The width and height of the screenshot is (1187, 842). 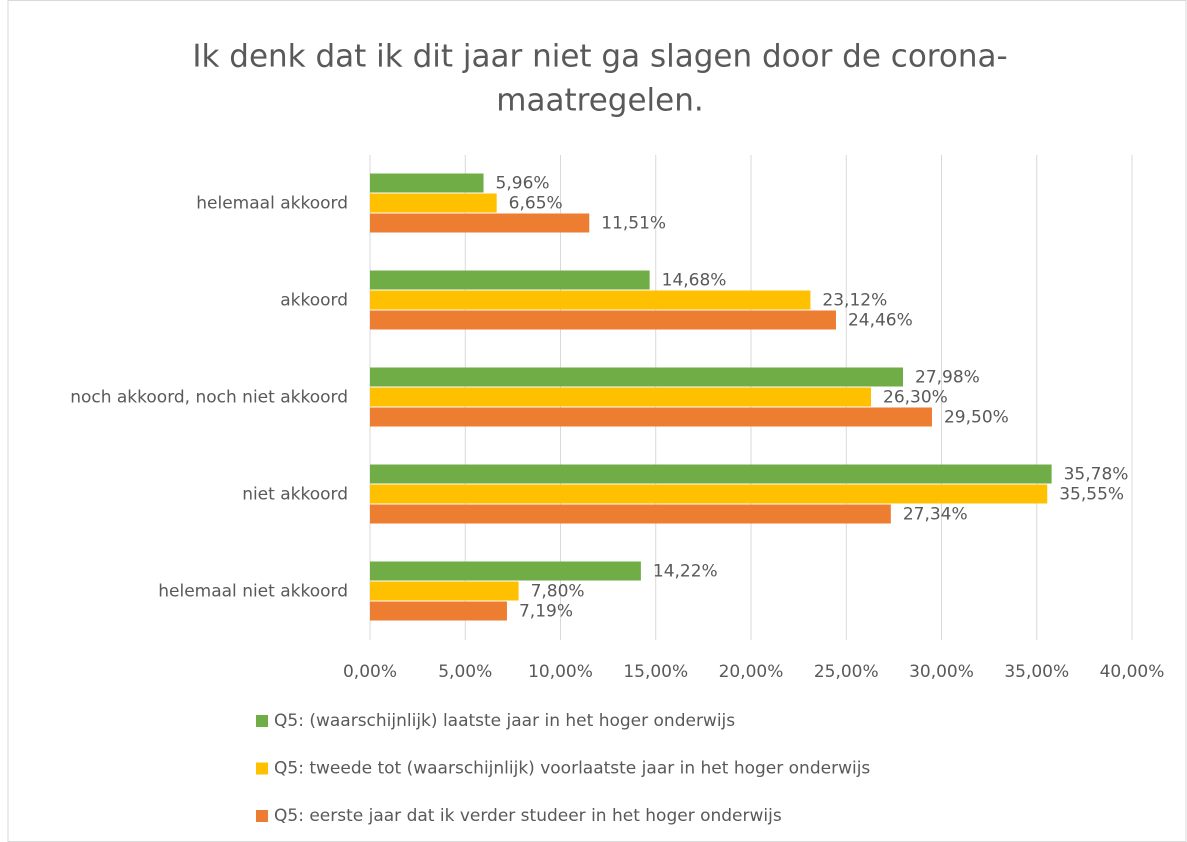 I want to click on data-label: 35,78%, so click(x=1096, y=475).